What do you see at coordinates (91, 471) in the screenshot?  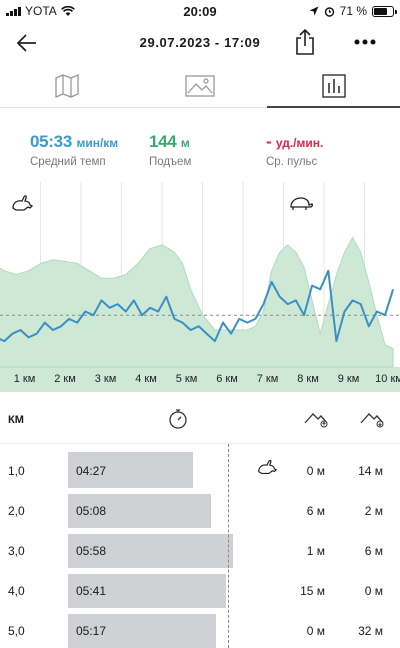 I see `split-pace: 04:27` at bounding box center [91, 471].